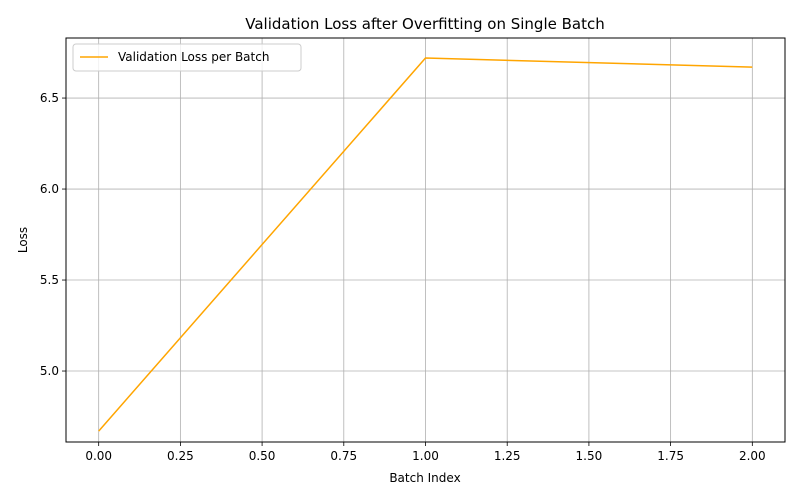 The image size is (800, 500). What do you see at coordinates (49, 371) in the screenshot?
I see `y-tick-label: 5.0` at bounding box center [49, 371].